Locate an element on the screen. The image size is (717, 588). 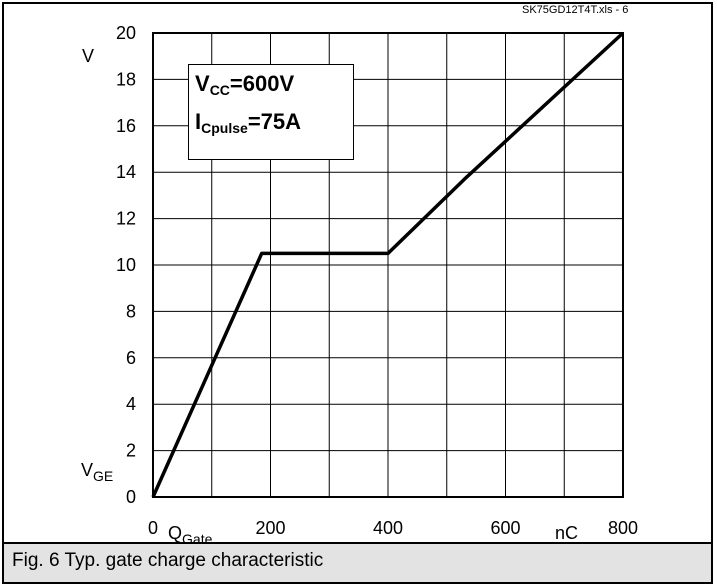
y-axis-name-main: V is located at coordinates (87, 470).